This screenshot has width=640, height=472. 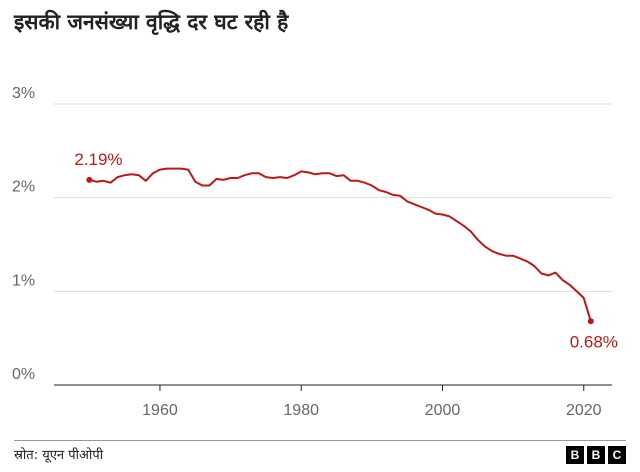 What do you see at coordinates (98, 159) in the screenshot?
I see `data-label: 2.19%` at bounding box center [98, 159].